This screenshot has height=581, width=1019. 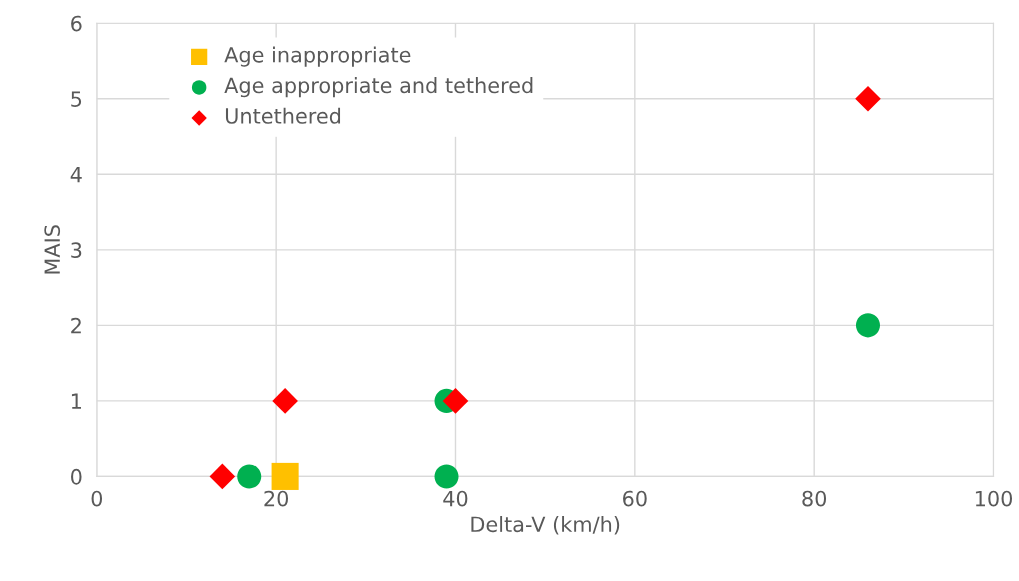 What do you see at coordinates (455, 498) in the screenshot?
I see `x-tick-label: 40` at bounding box center [455, 498].